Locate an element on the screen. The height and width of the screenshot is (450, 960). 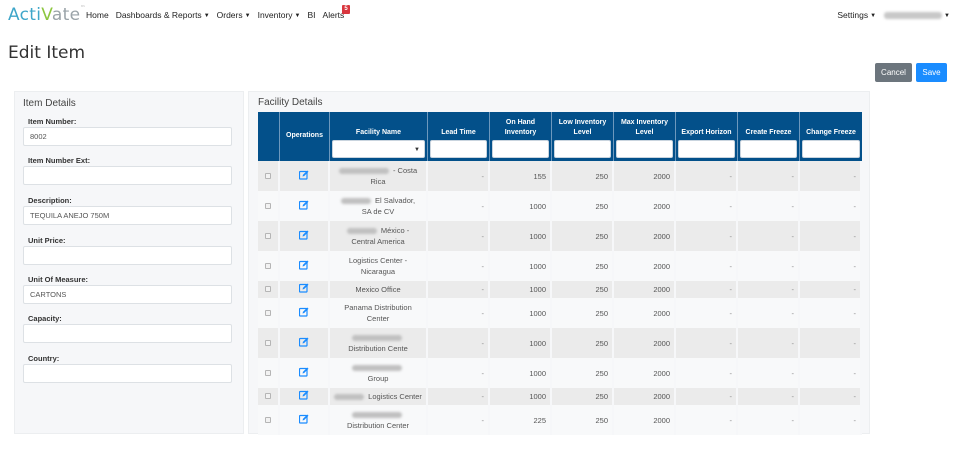
facility-details-title: Facility Details is located at coordinates (290, 102).